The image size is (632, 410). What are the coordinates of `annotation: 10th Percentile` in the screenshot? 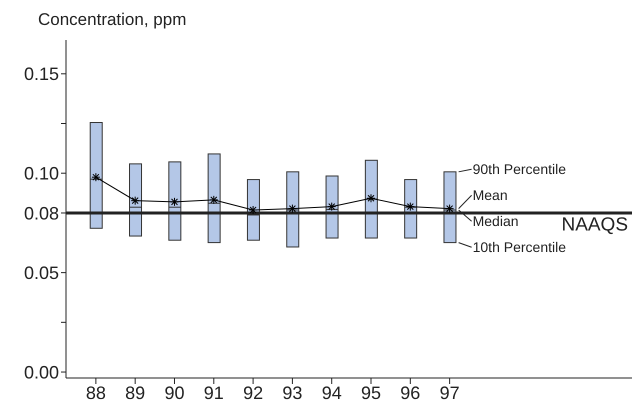 It's located at (519, 247).